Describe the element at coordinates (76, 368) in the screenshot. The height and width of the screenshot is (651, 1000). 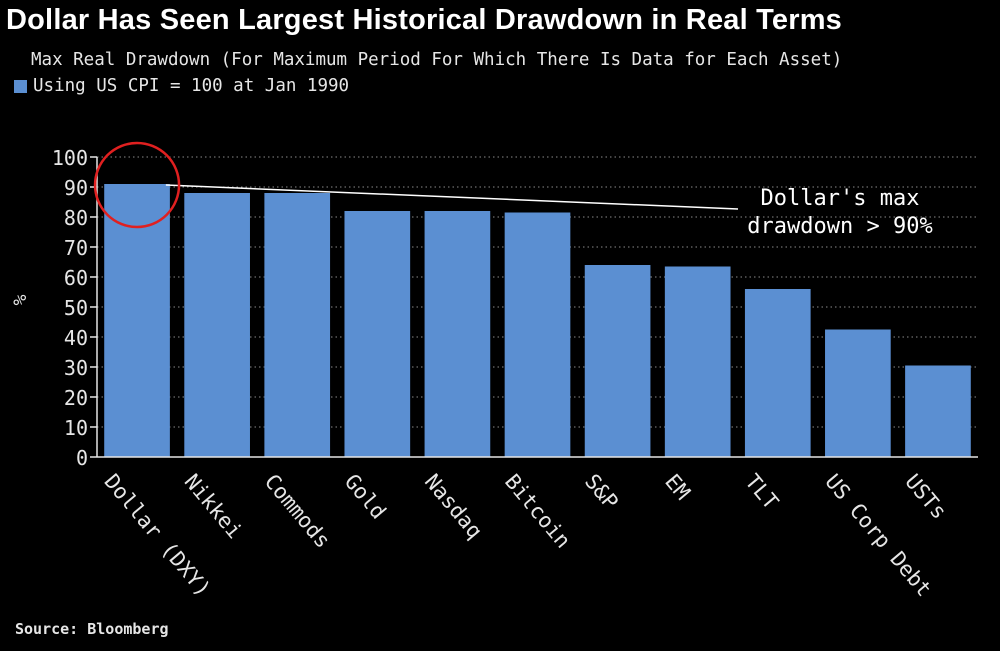
I see `y-tick-label: 30` at that location.